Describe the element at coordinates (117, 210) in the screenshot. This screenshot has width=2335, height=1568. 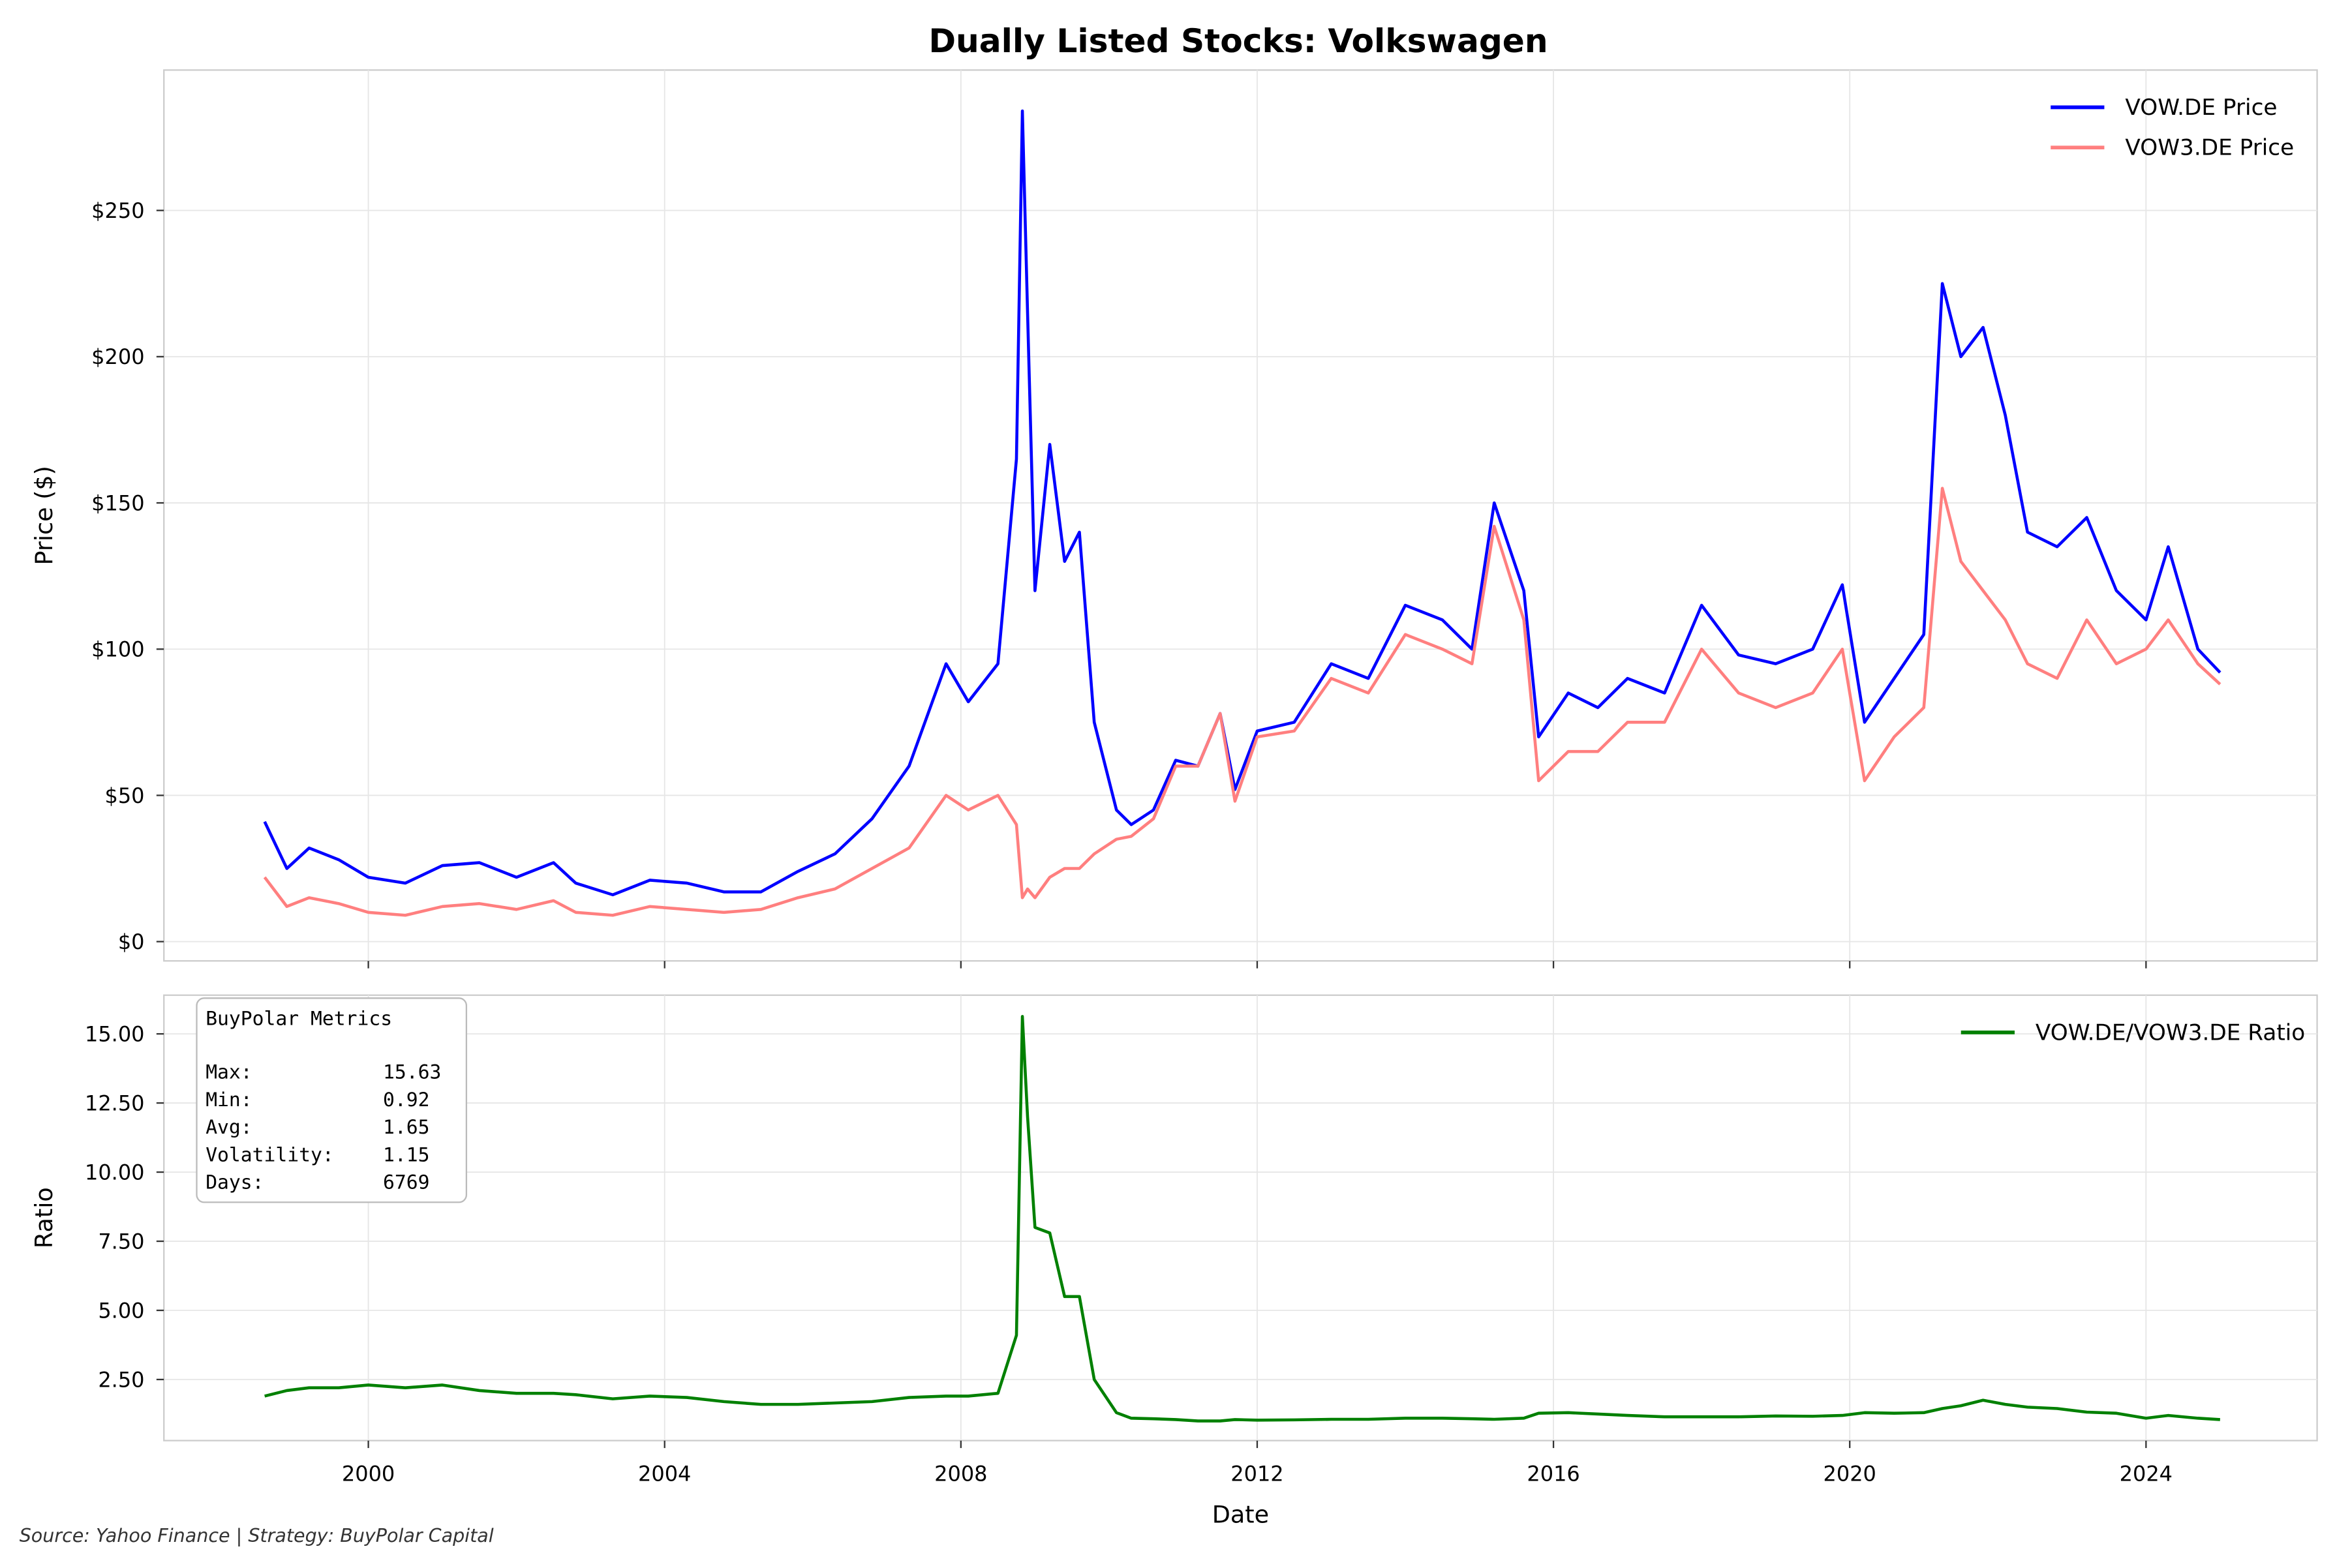
I see `y-tick-label: $250` at that location.